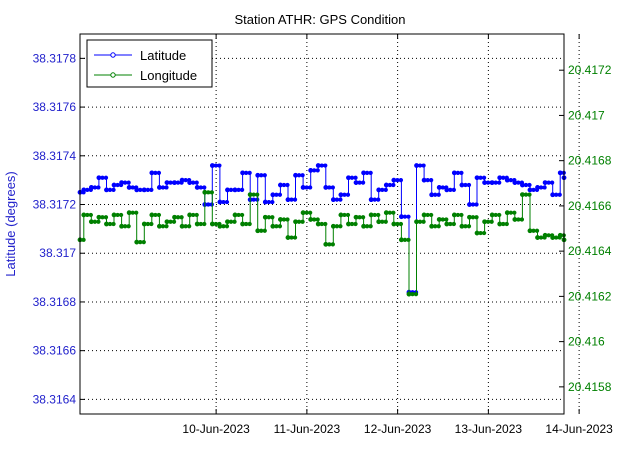  I want to click on y-left-tick-label: 38.3172, so click(55, 205).